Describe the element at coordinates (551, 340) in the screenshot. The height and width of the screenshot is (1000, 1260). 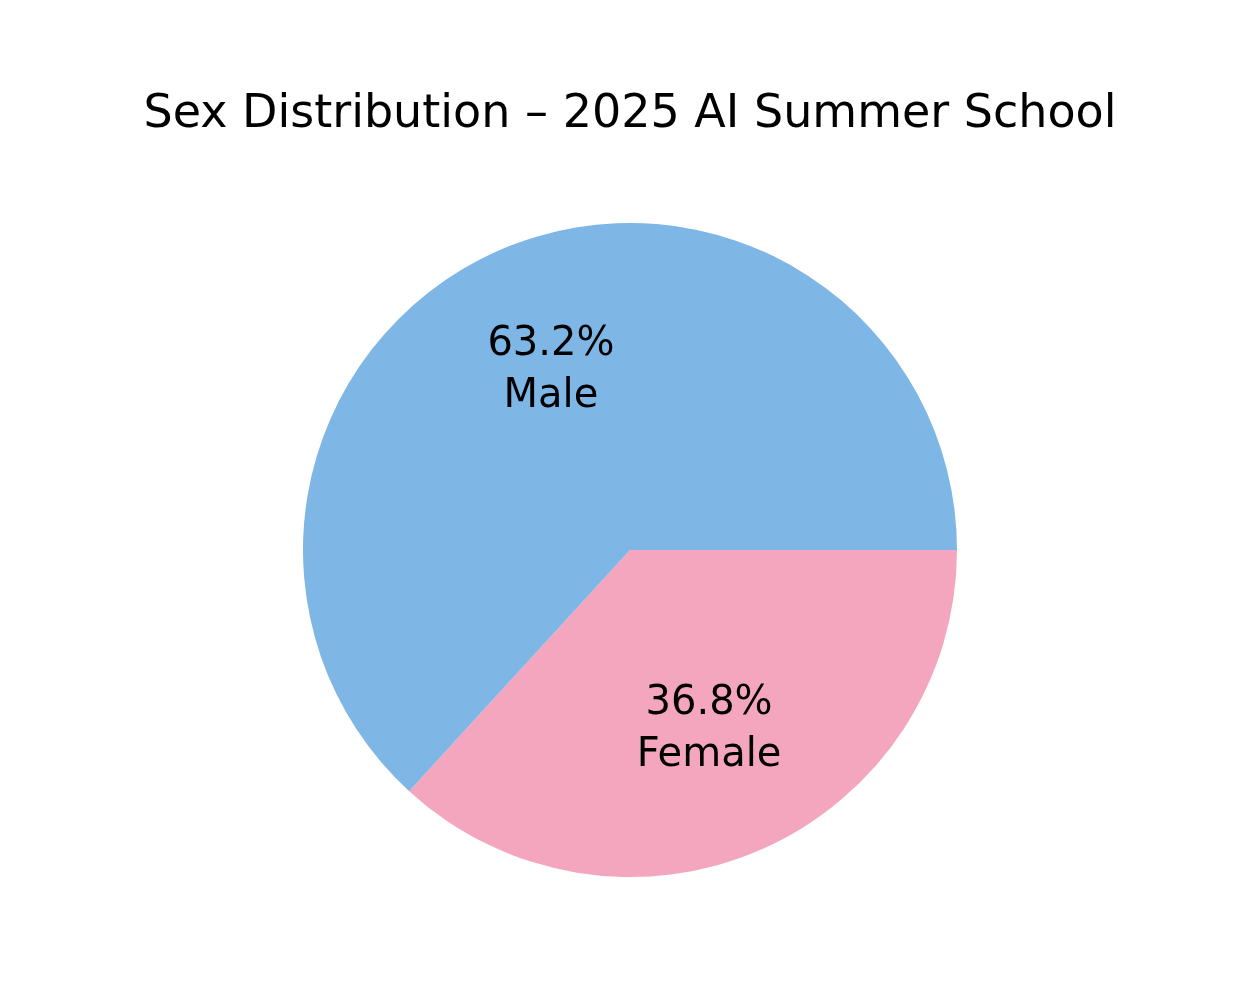
I see `data-label: 63.2%` at that location.